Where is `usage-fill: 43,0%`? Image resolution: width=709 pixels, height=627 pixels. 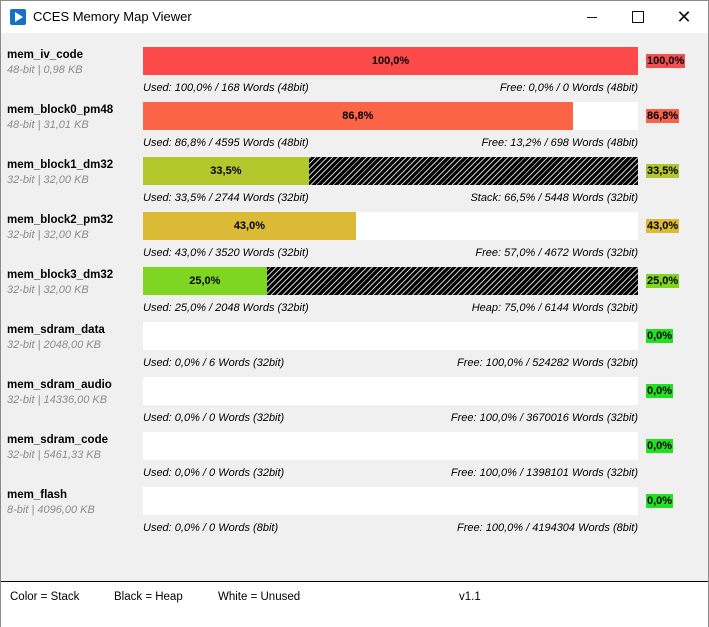 usage-fill: 43,0% is located at coordinates (249, 226).